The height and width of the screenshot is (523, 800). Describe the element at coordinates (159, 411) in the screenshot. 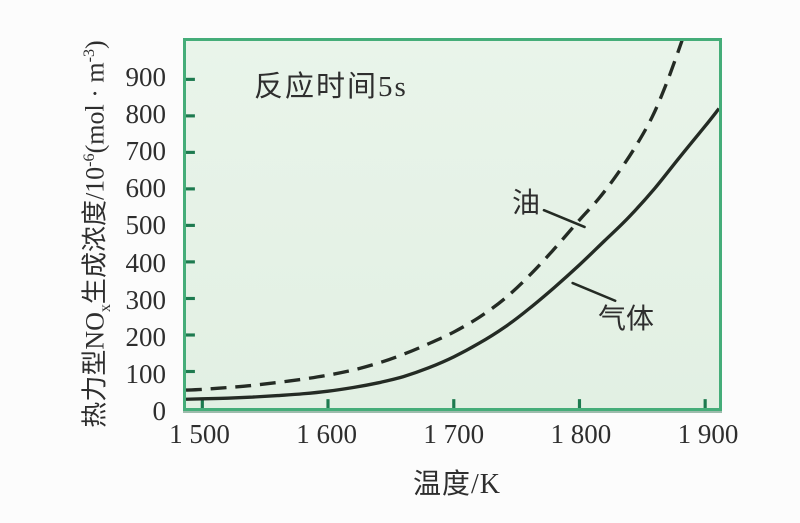

I see `y-tick-label: 0` at that location.